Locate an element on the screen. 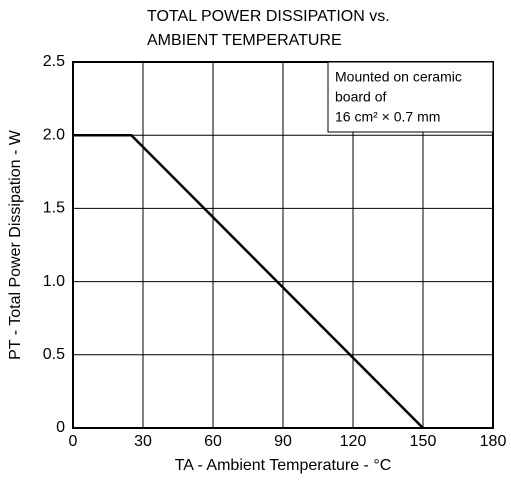  x-tick-label: 180 is located at coordinates (493, 441).